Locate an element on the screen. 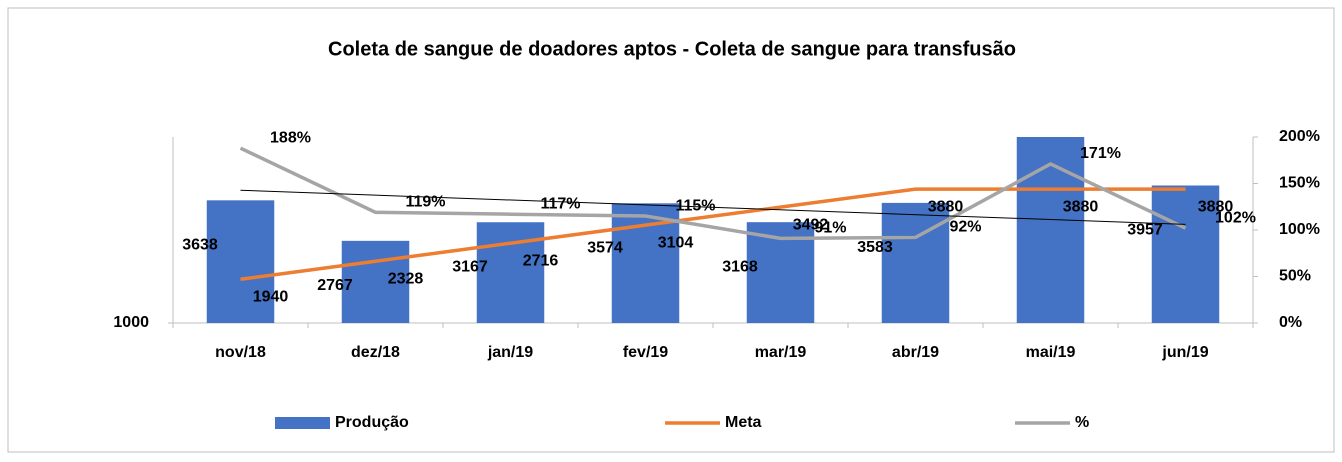  data-label: 3104 is located at coordinates (676, 242).